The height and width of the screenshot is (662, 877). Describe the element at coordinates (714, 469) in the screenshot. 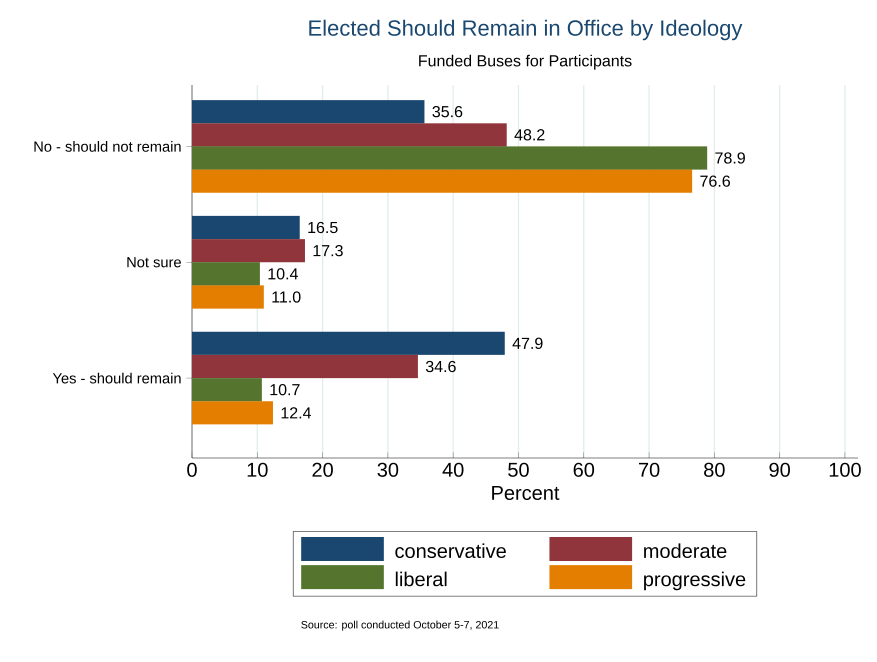

I see `x-tick-label: 80` at that location.